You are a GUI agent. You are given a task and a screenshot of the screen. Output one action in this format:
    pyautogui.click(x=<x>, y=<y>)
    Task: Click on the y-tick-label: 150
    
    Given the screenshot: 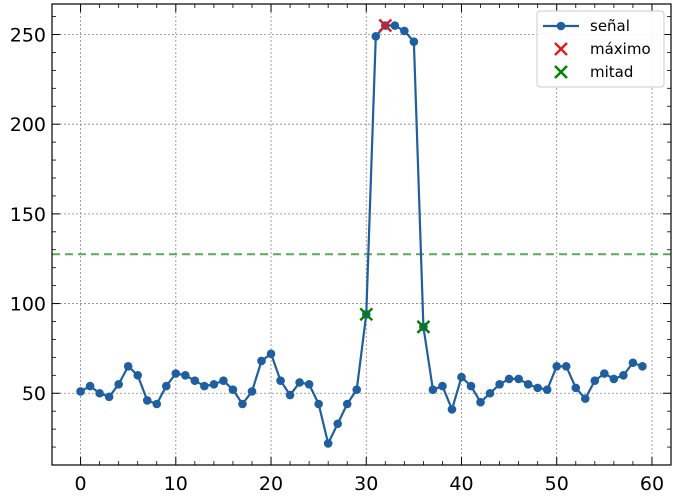 What is the action you would take?
    pyautogui.click(x=28, y=215)
    